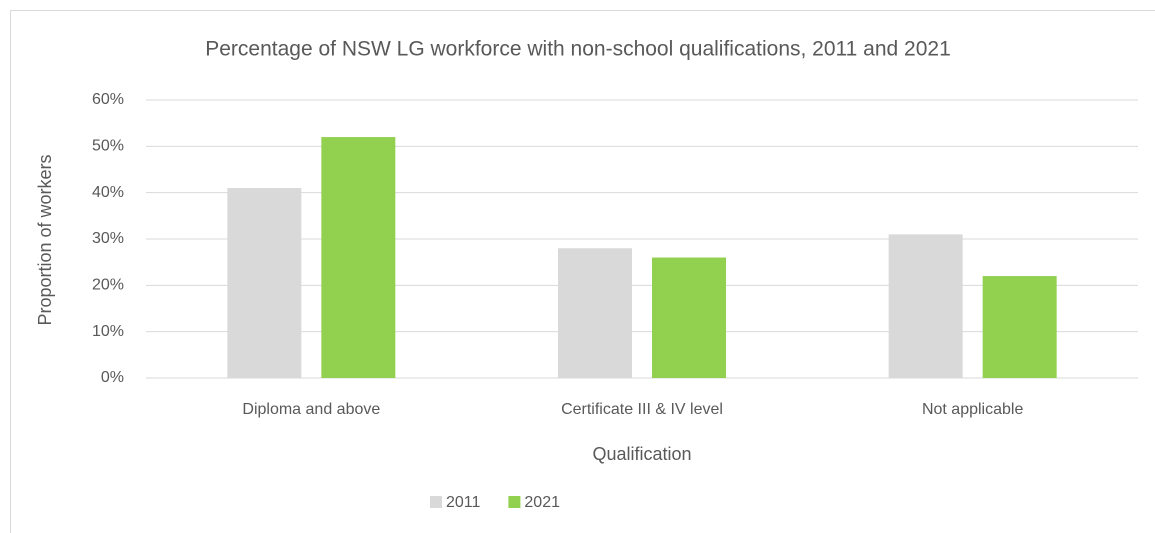  What do you see at coordinates (108, 285) in the screenshot?
I see `y-tick-label: 20%` at bounding box center [108, 285].